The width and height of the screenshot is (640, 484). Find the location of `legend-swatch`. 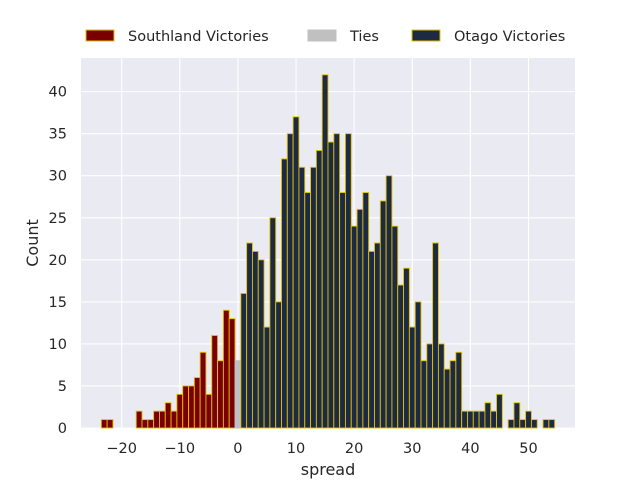

legend-swatch is located at coordinates (322, 35).